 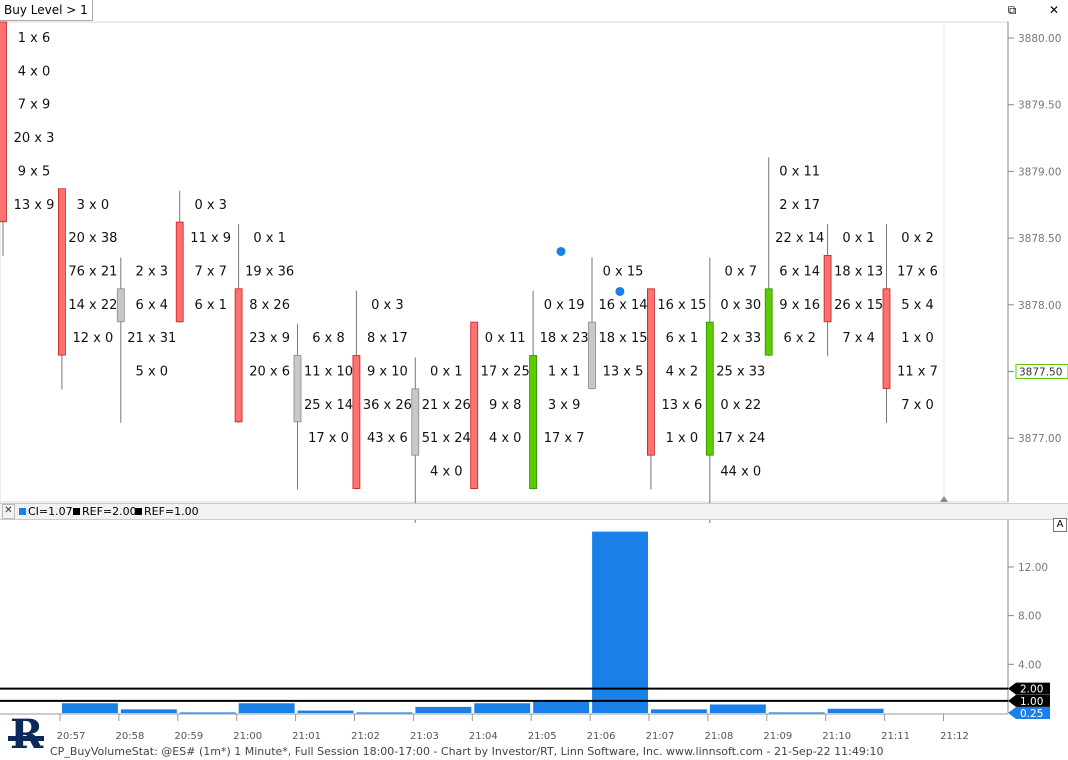 What do you see at coordinates (1060, 525) in the screenshot?
I see `autoscale-button: A` at bounding box center [1060, 525].